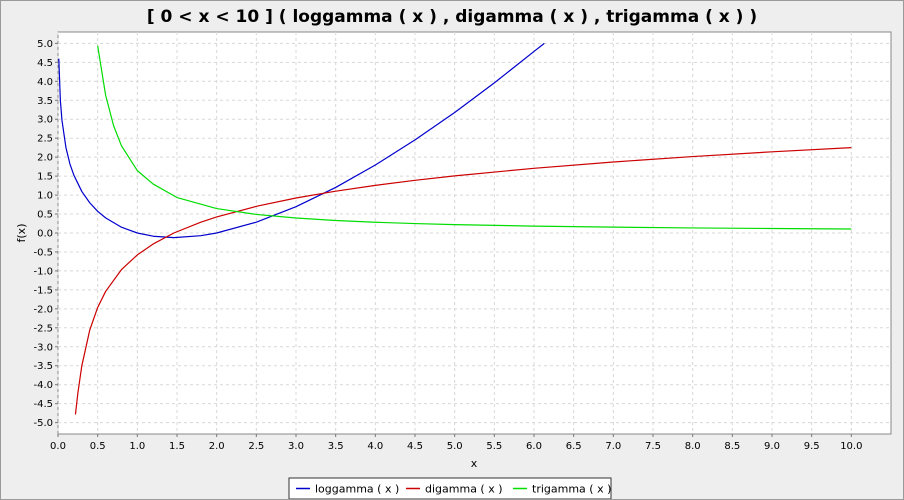 The height and width of the screenshot is (500, 904). Describe the element at coordinates (43, 366) in the screenshot. I see `y-tick-label: -3.5` at that location.